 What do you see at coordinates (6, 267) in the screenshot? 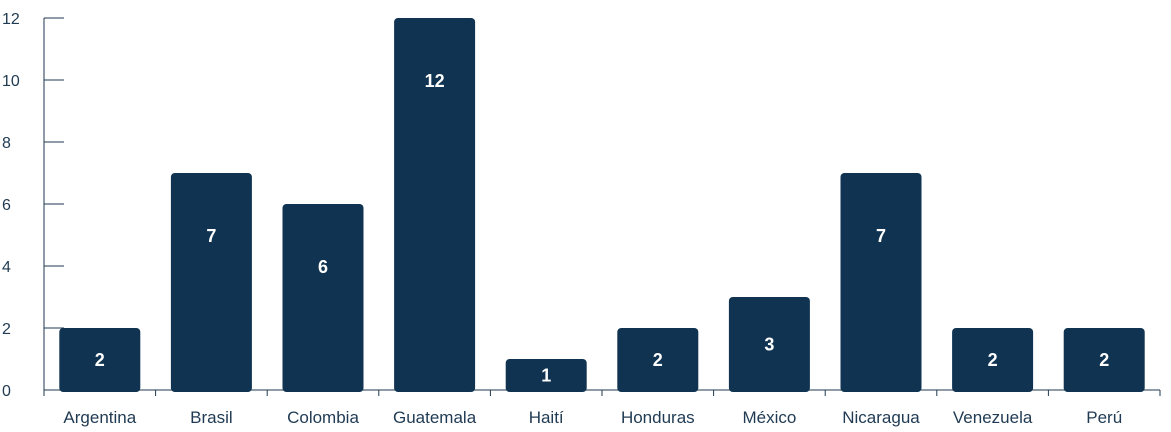
I see `y-tick-label: 4` at bounding box center [6, 267].